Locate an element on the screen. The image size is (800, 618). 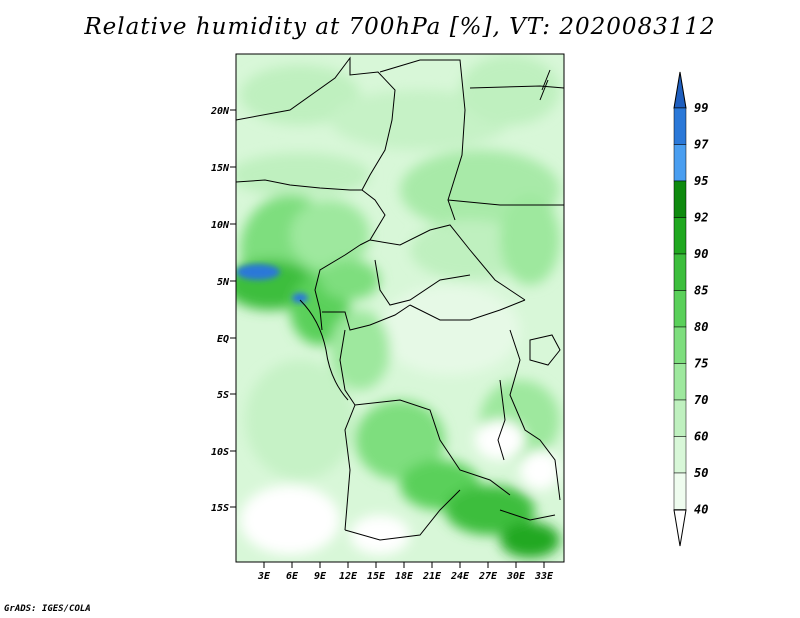
lon-label: 9E is located at coordinates (320, 576).